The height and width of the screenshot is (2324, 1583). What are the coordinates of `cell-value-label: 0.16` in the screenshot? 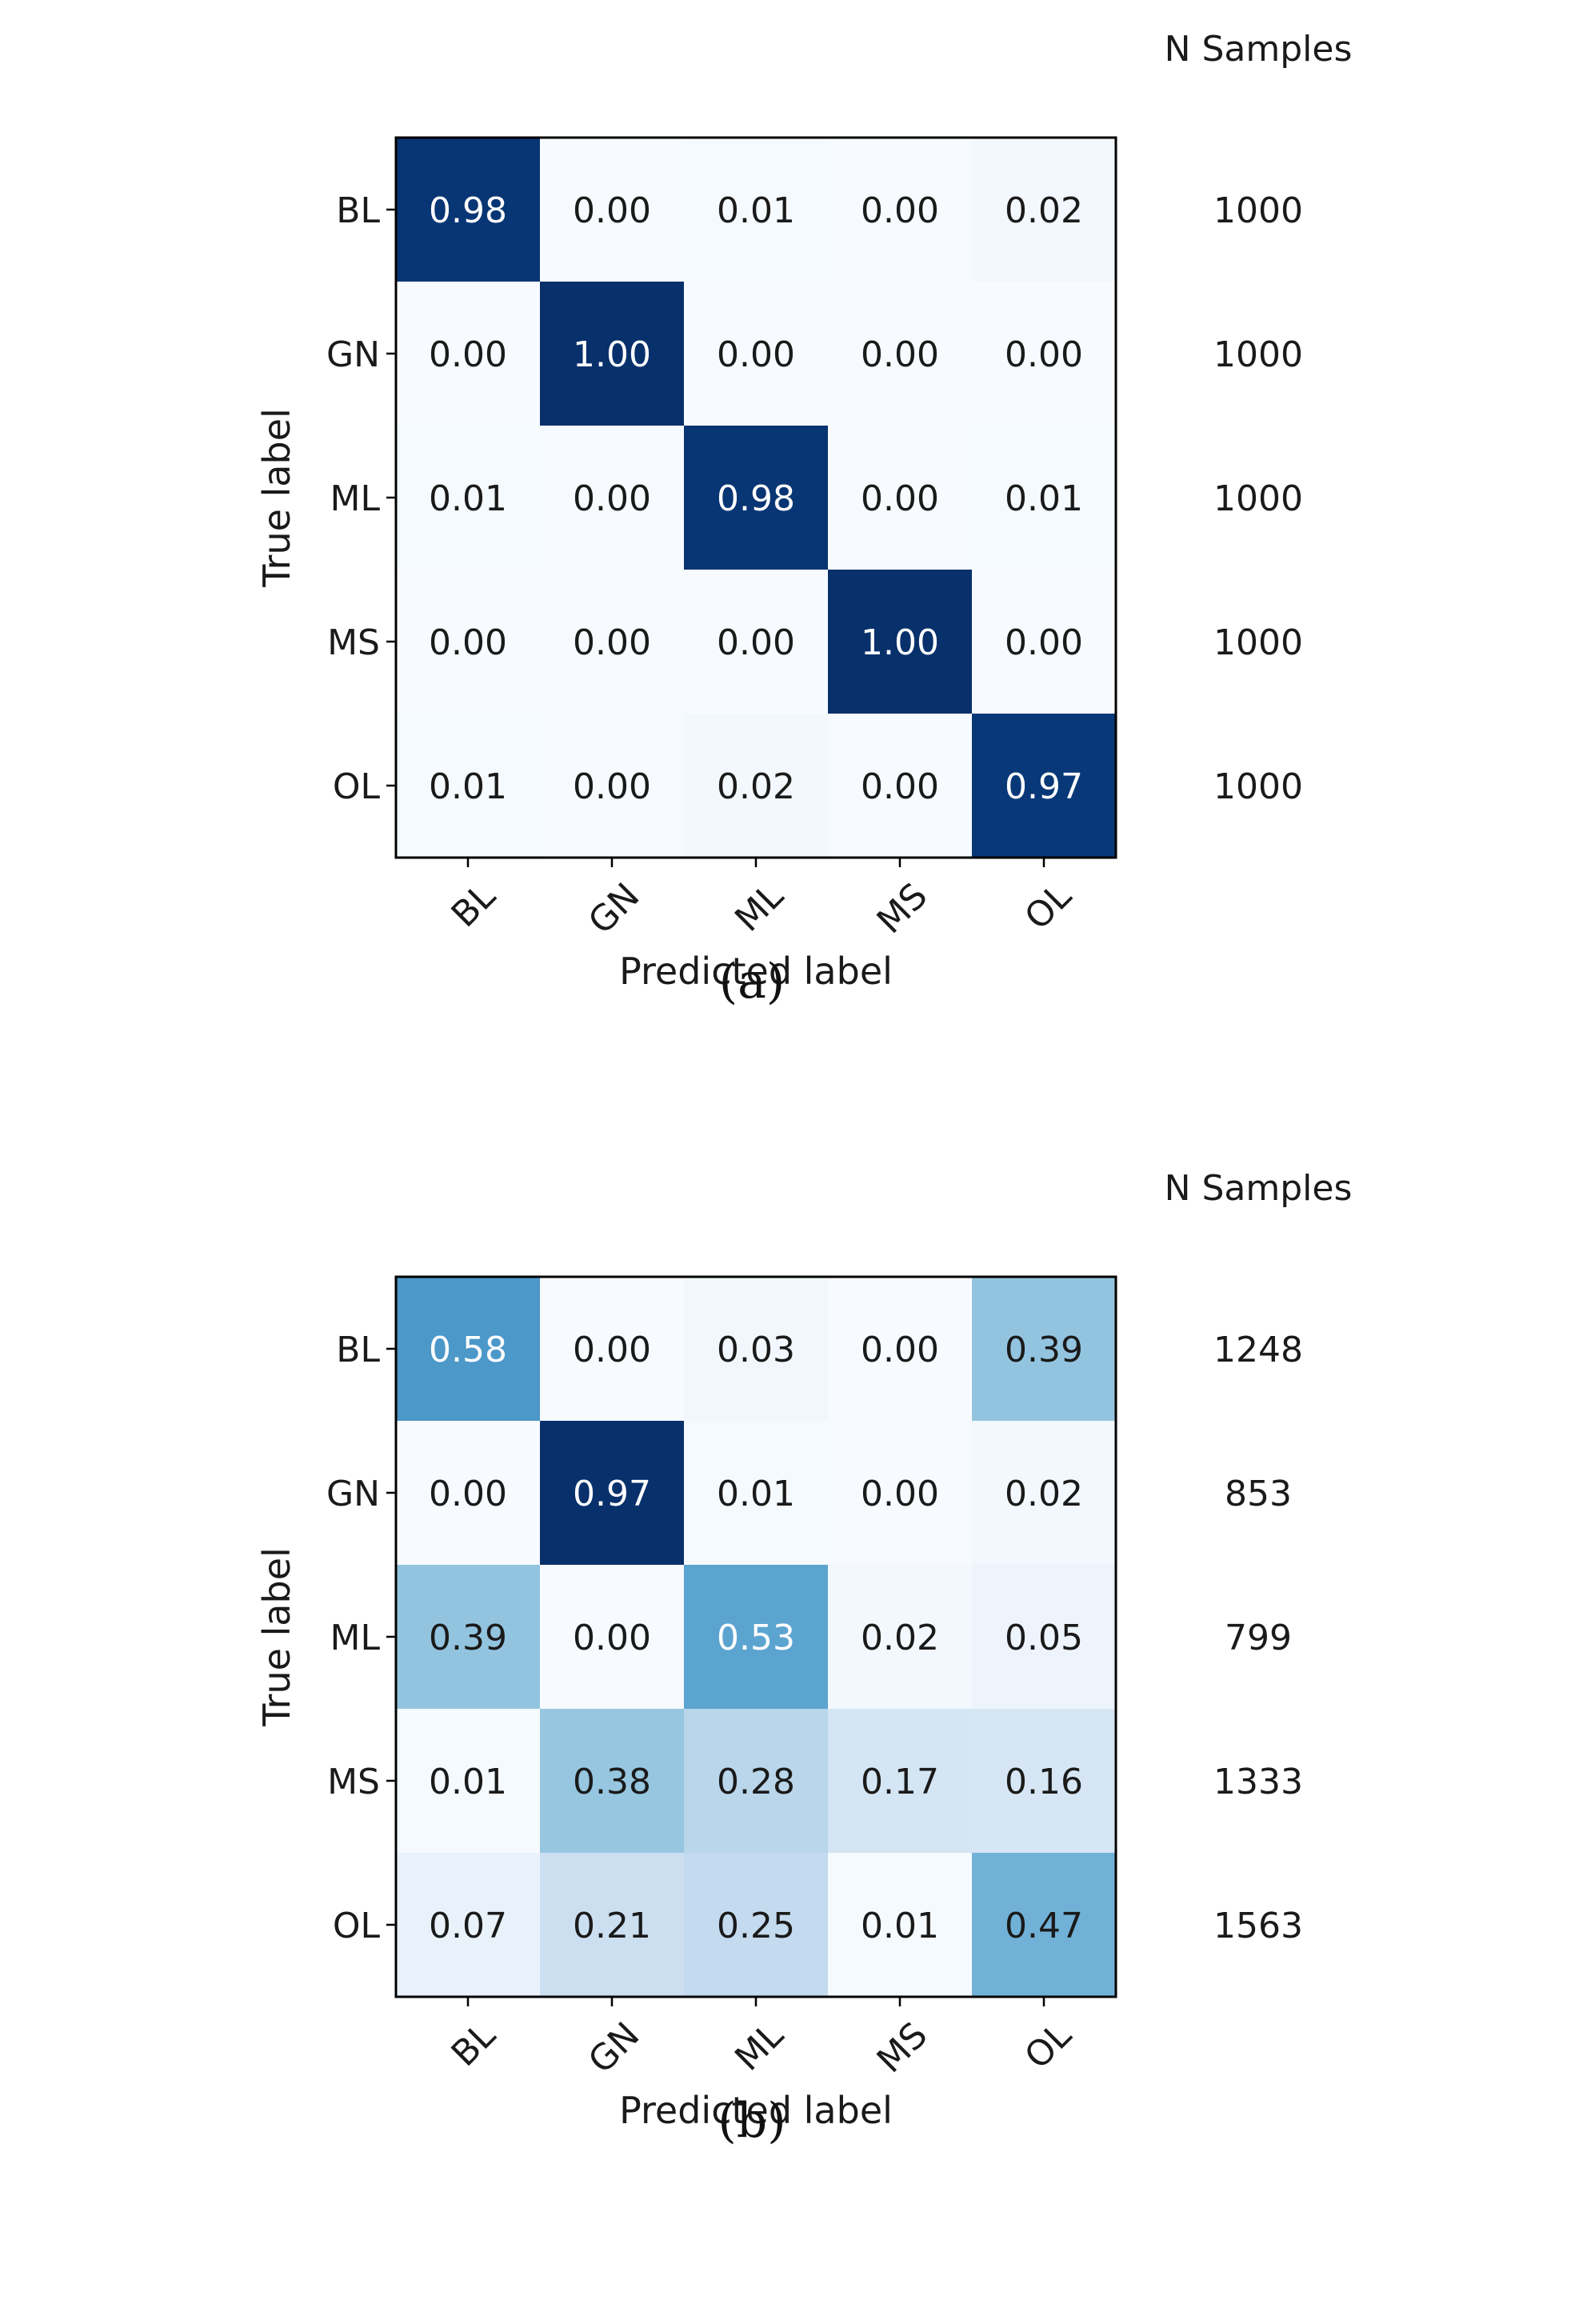 It's located at (1044, 1782).